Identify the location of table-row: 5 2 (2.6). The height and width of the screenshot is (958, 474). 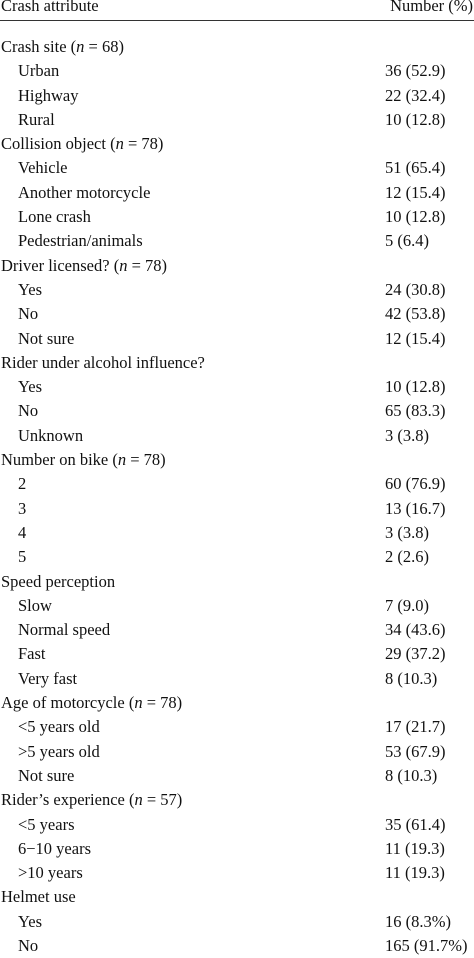
(237, 557).